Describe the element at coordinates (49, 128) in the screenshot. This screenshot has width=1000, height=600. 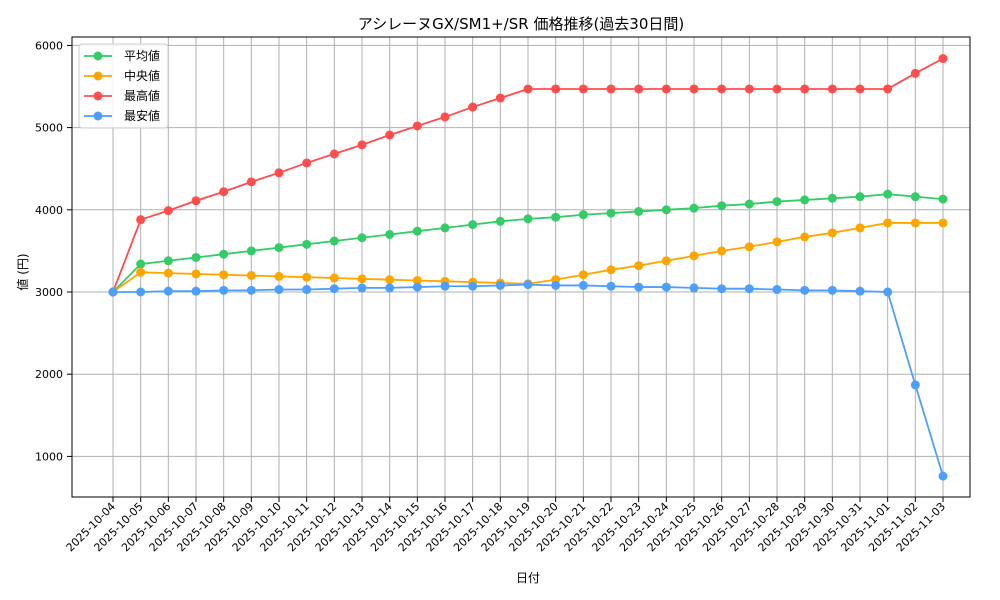
I see `y-tick-label: 5000` at that location.